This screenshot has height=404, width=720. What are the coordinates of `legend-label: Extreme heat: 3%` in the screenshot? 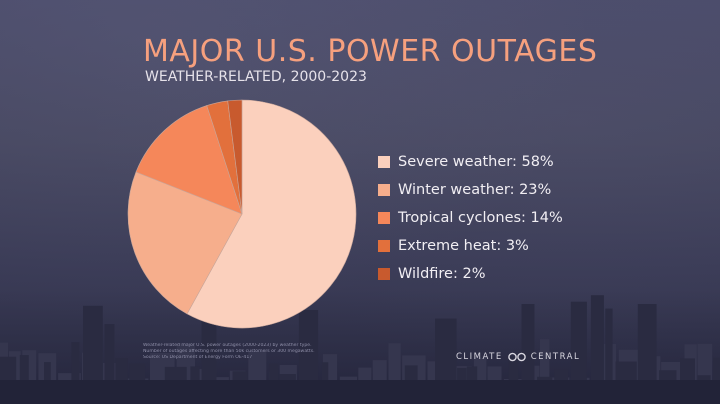 It's located at (463, 246).